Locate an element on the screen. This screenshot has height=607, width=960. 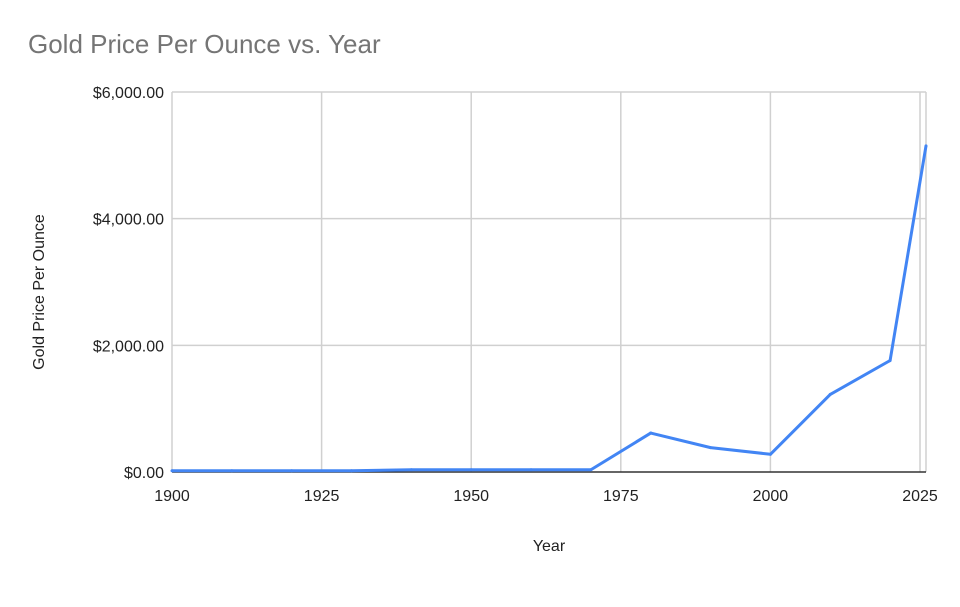
x-tick-label: 2000 is located at coordinates (771, 496).